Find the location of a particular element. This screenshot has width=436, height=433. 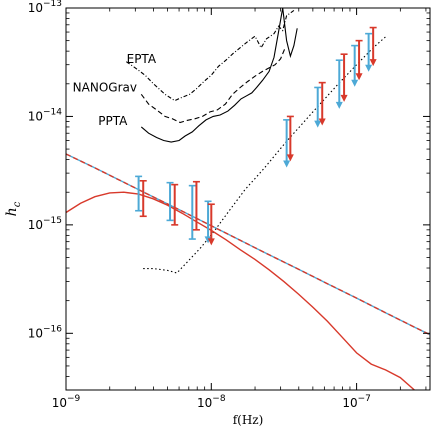

x-tick-label-0: 10⁻⁹ is located at coordinates (66, 402).